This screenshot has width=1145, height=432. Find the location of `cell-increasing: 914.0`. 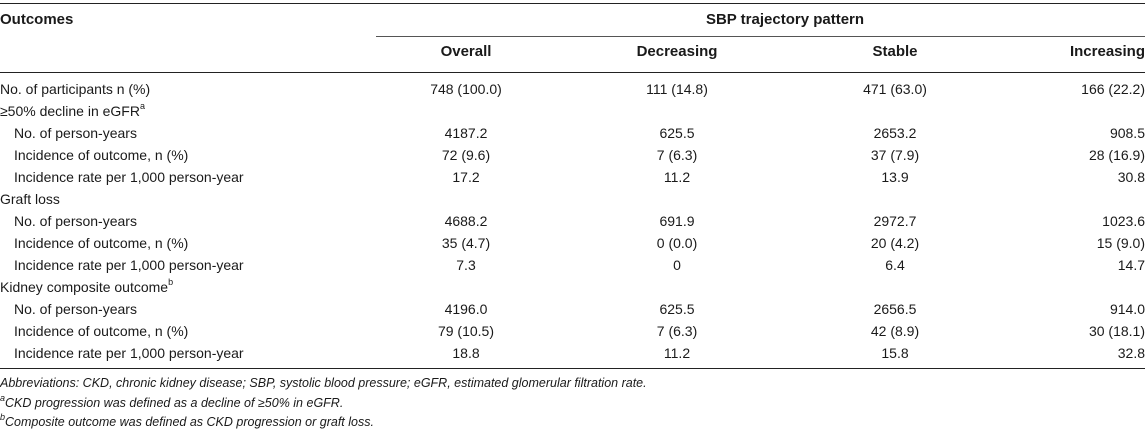

cell-increasing: 914.0 is located at coordinates (1127, 309).